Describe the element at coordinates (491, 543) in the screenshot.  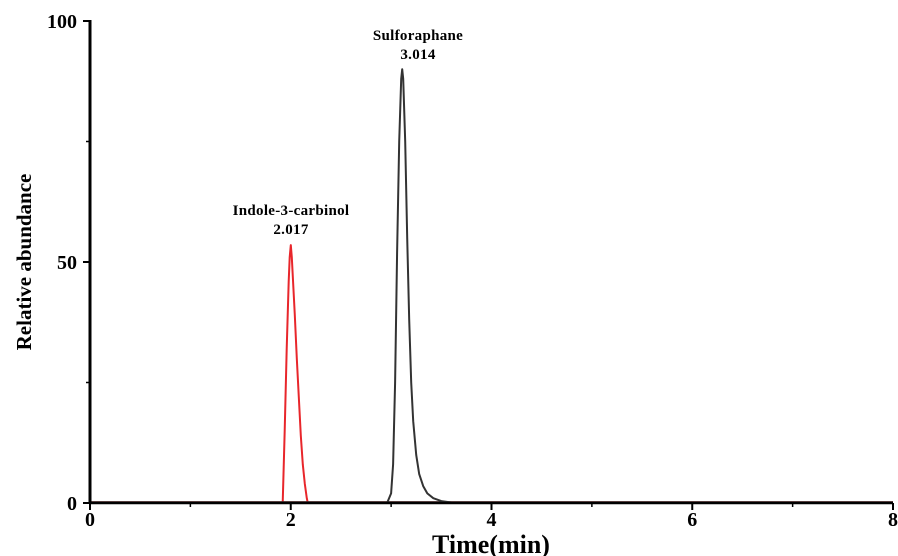
I see `x-axis-title: Time(min)` at that location.